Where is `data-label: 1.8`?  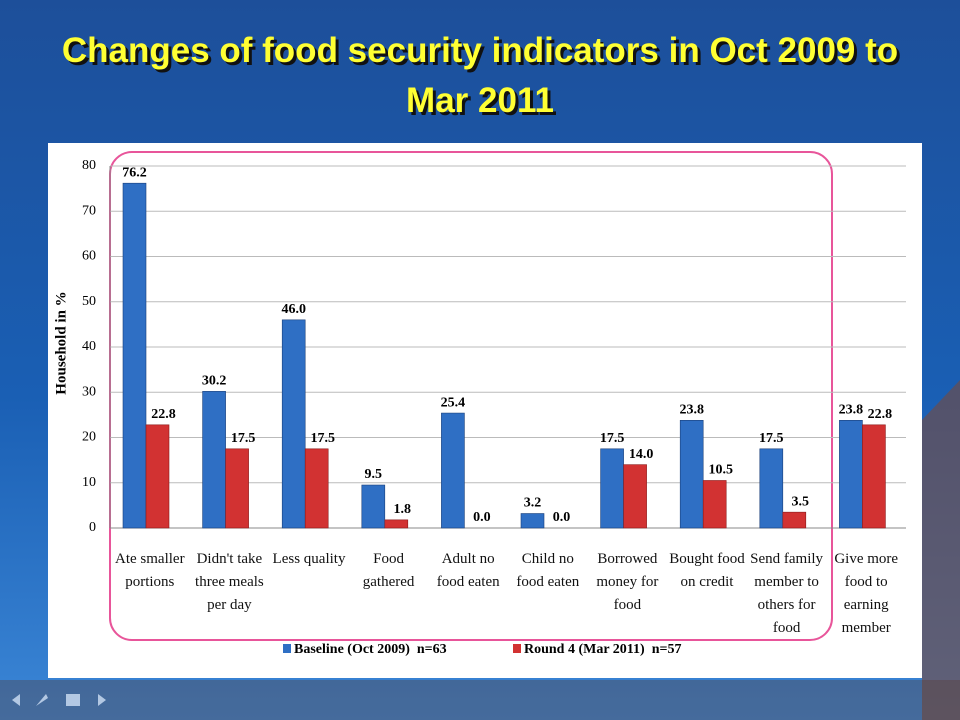 data-label: 1.8 is located at coordinates (403, 509).